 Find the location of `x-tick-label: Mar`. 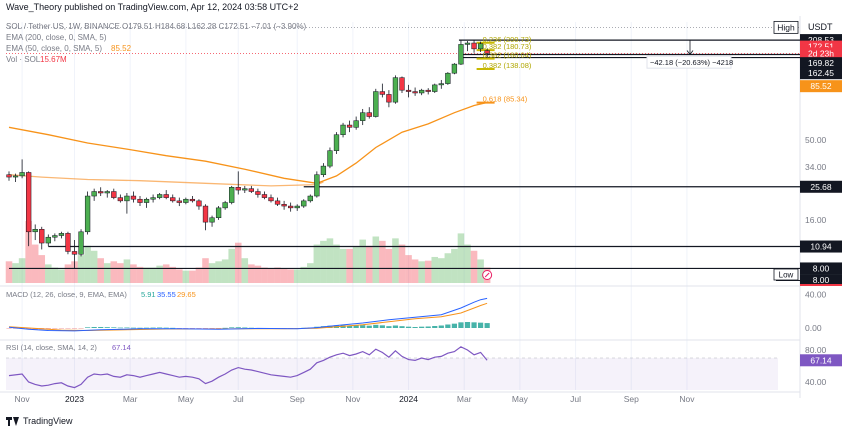

x-tick-label: Mar is located at coordinates (464, 399).